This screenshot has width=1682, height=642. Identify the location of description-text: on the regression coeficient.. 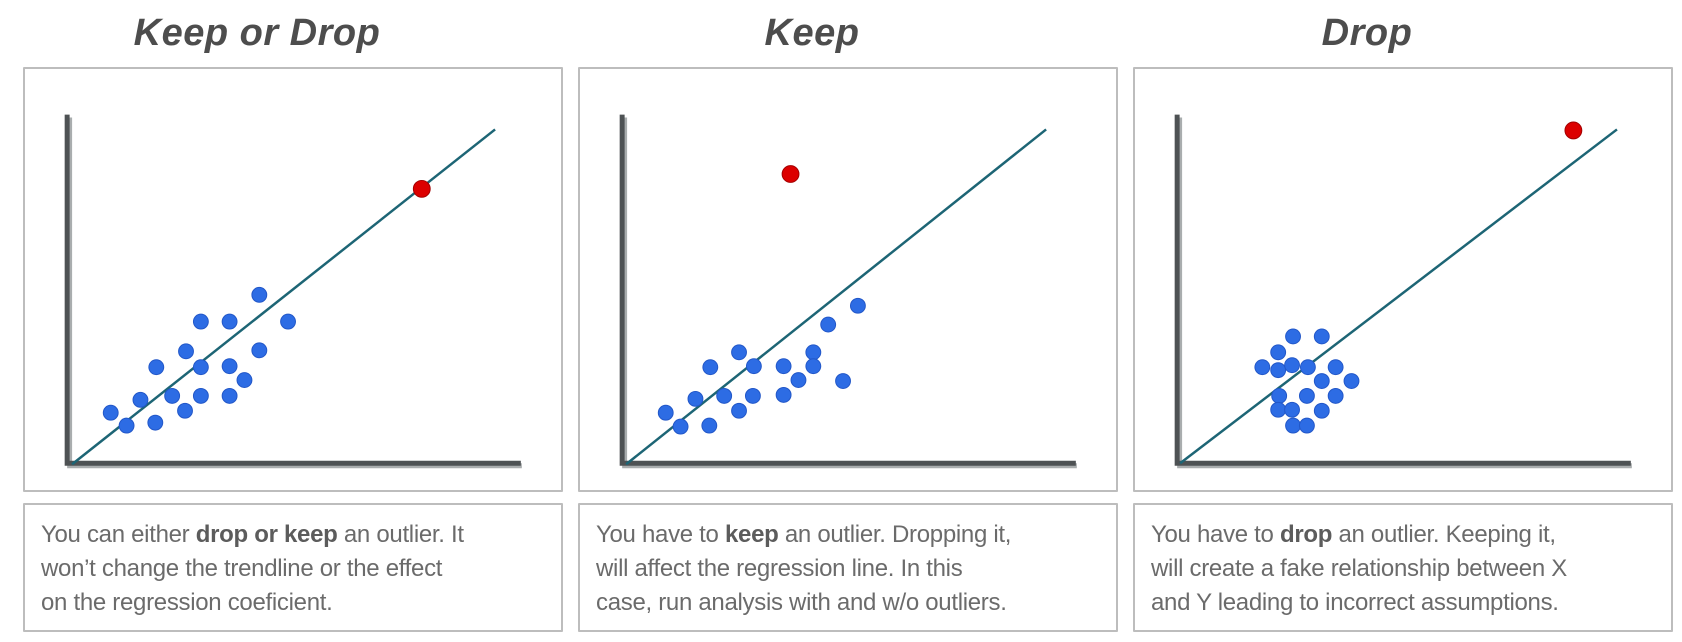
(187, 602).